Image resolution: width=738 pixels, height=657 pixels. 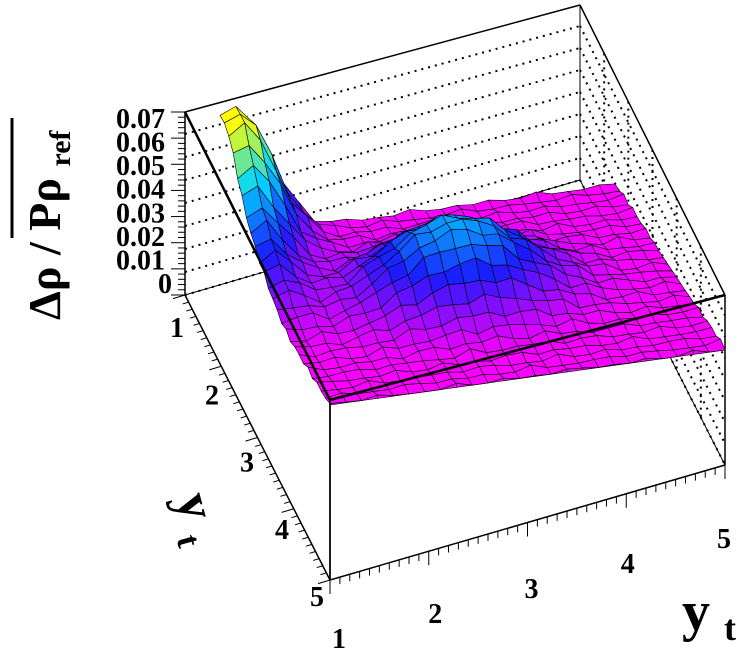 I want to click on y-axis-title-sub: t, so click(x=188, y=541).